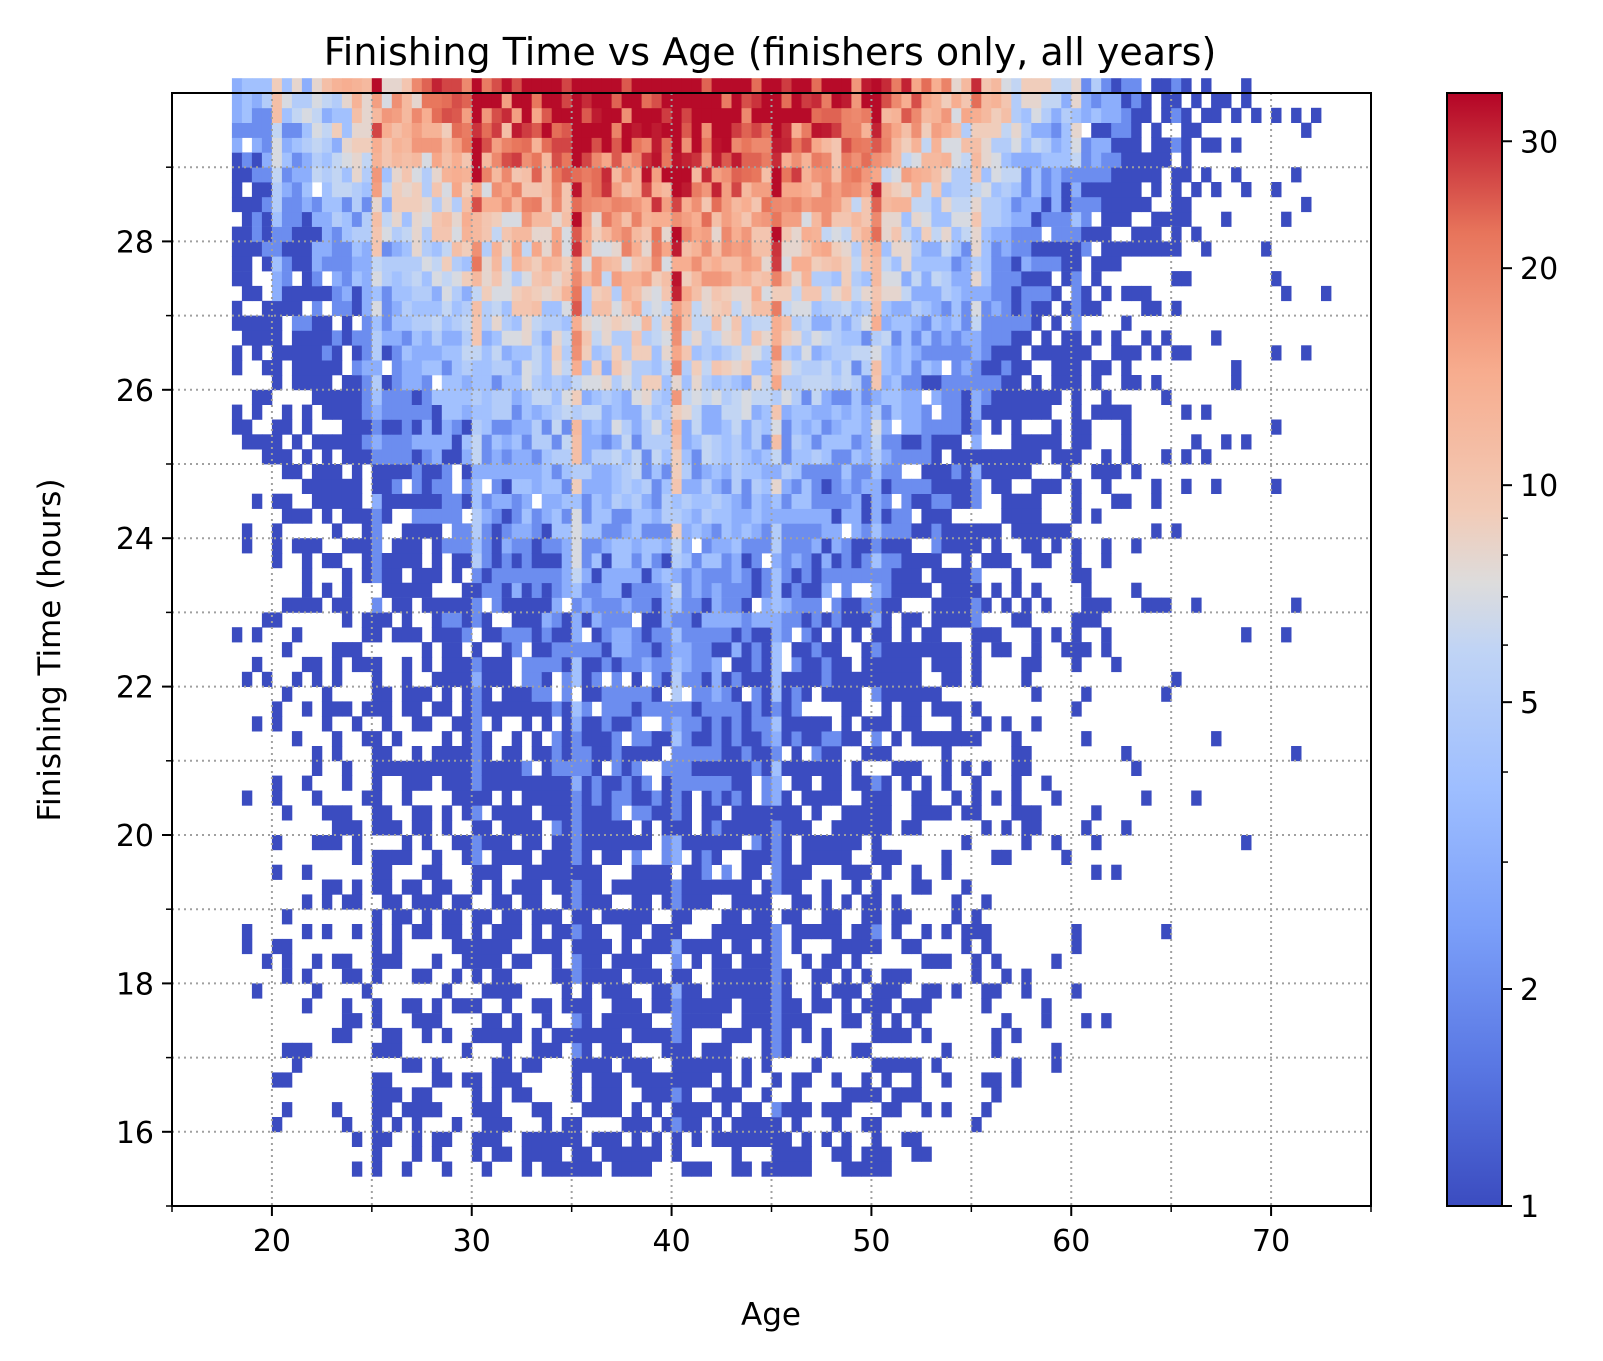  What do you see at coordinates (1539, 269) in the screenshot?
I see `colorbar-tick-label: 20` at bounding box center [1539, 269].